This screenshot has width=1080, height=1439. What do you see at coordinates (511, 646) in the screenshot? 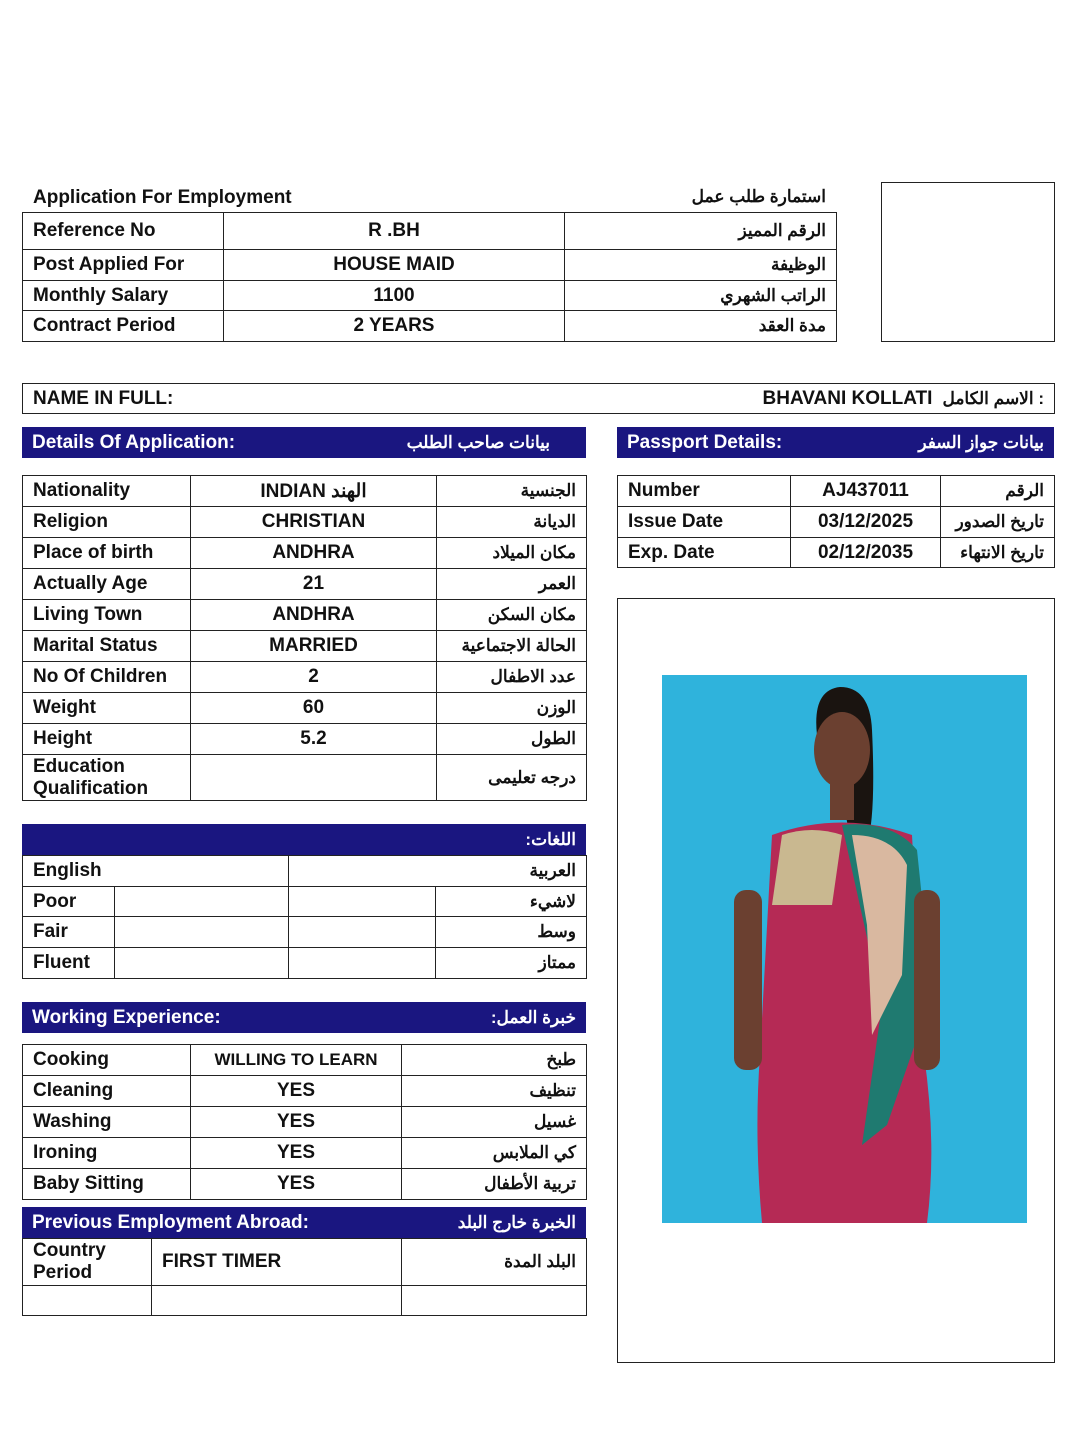
I see `label-arabic: الحالة الاجتماعية` at bounding box center [511, 646].